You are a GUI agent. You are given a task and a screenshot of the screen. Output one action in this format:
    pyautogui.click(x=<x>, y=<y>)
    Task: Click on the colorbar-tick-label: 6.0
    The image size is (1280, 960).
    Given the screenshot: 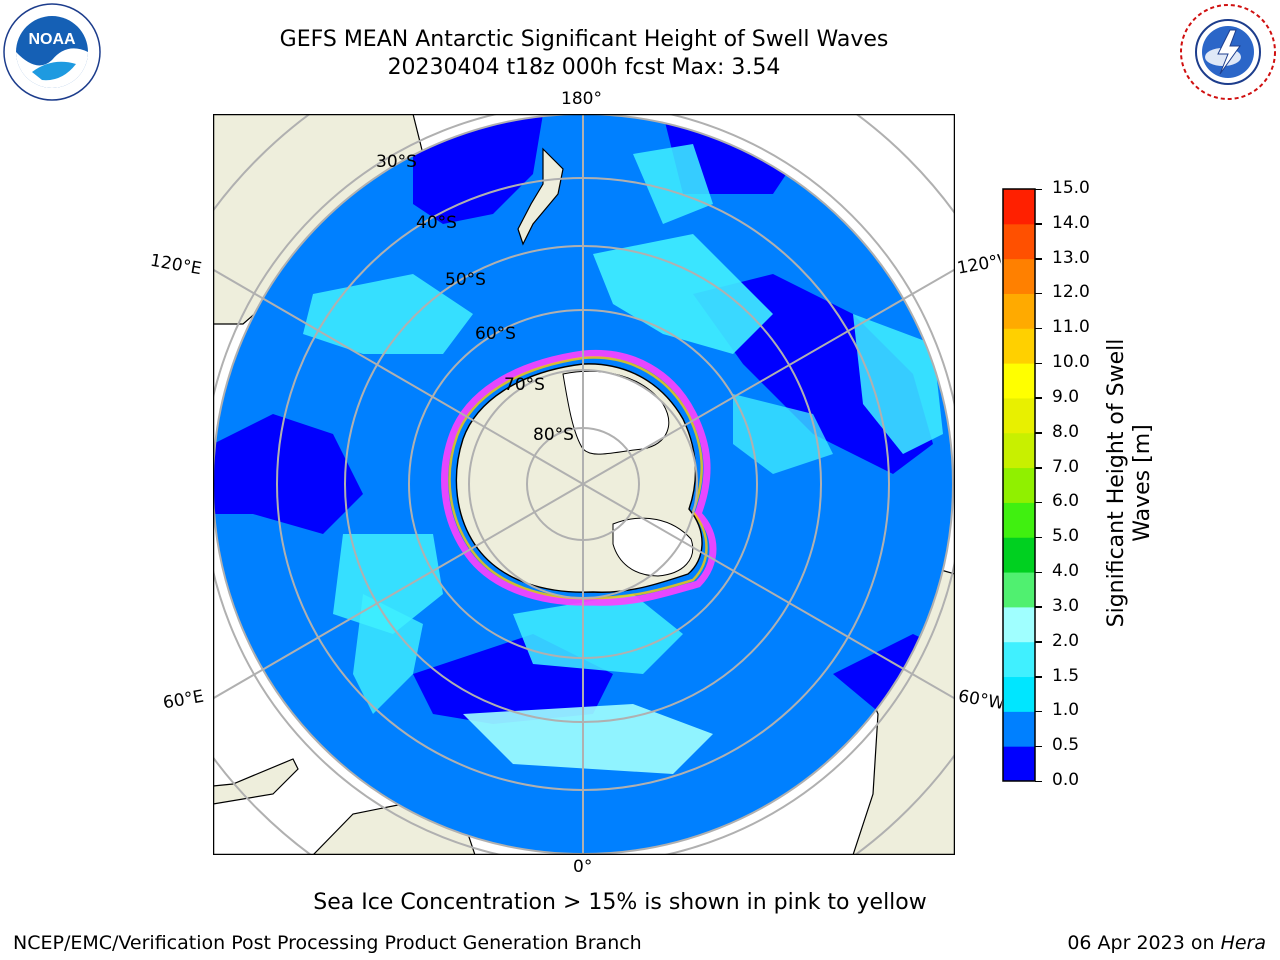 What is the action you would take?
    pyautogui.click(x=1066, y=501)
    